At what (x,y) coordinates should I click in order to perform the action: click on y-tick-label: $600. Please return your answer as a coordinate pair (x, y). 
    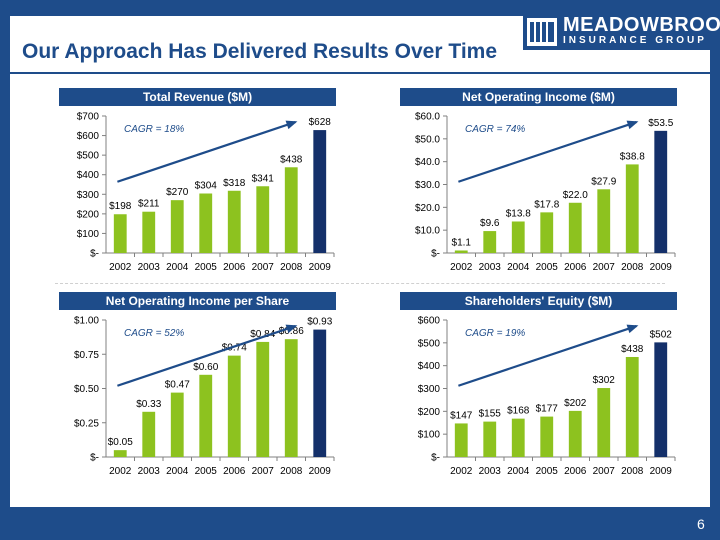
    Looking at the image, I should click on (88, 136).